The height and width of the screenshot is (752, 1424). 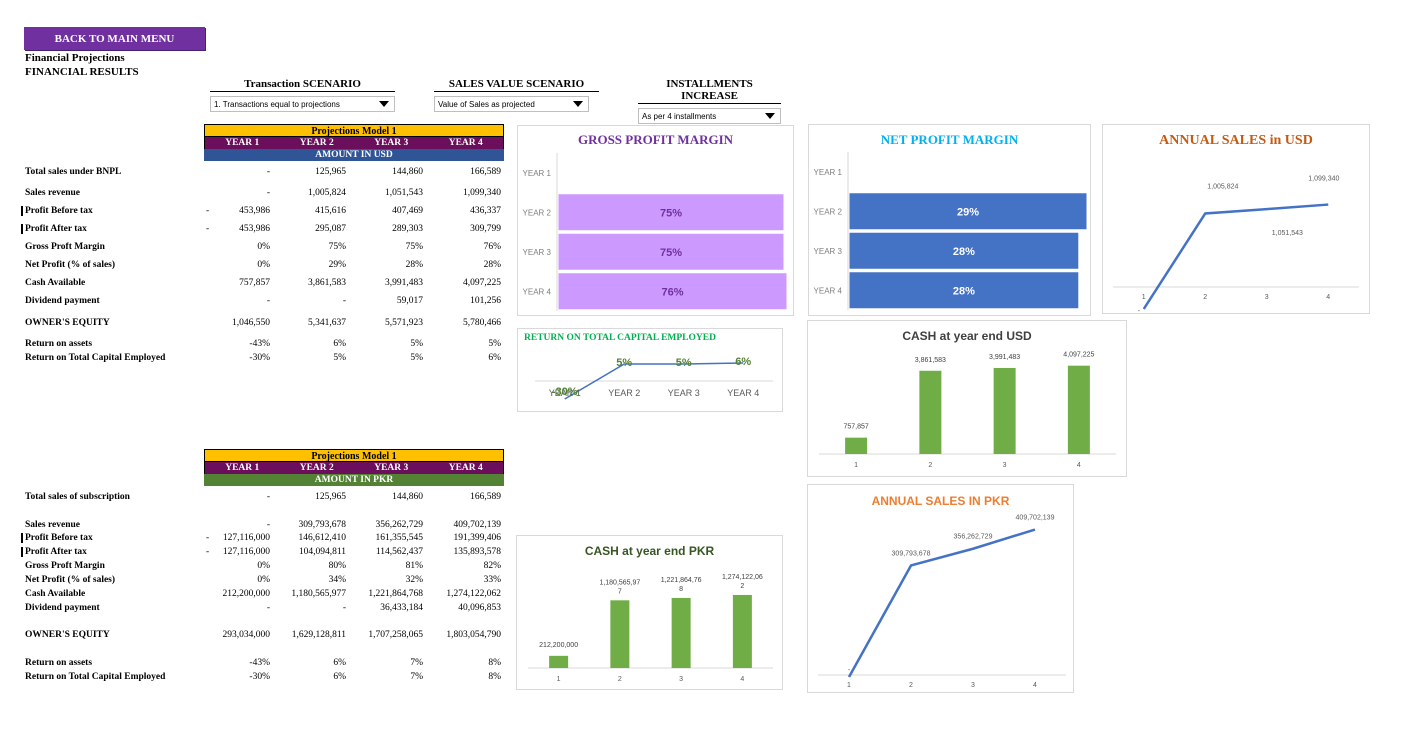 What do you see at coordinates (473, 594) in the screenshot?
I see `pkr-cell: 1,274,122,062` at bounding box center [473, 594].